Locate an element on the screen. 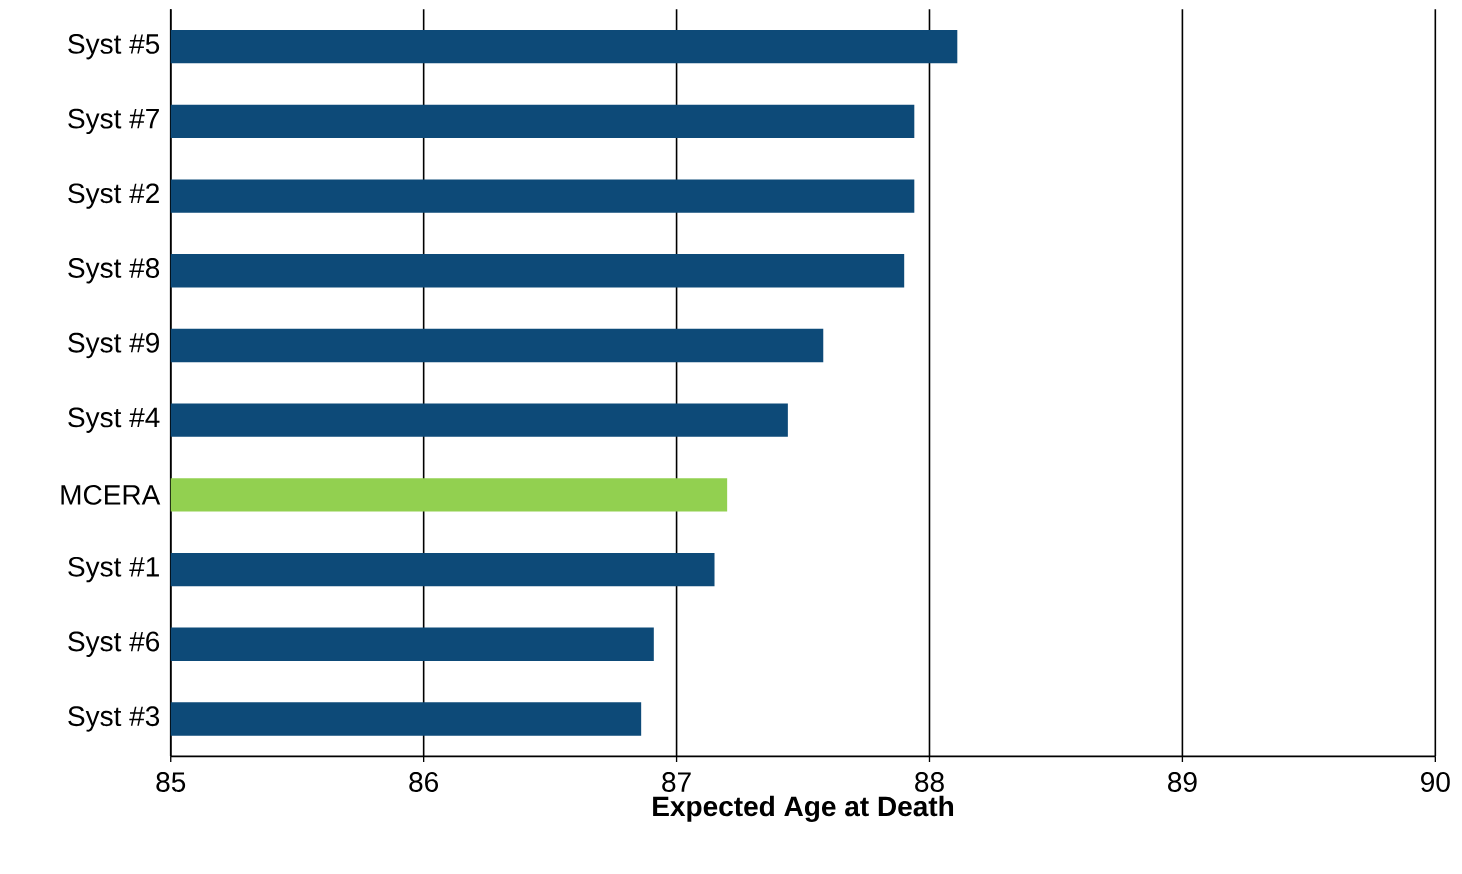 This screenshot has height=874, width=1462. y-tick-label: Syst #1 is located at coordinates (113, 570).